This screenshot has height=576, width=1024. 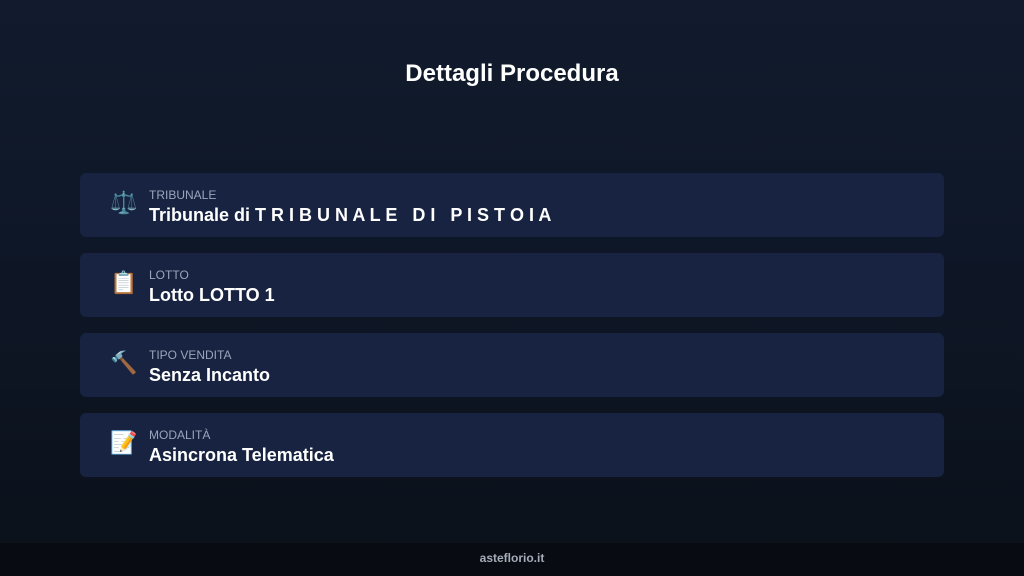 I want to click on detail-card-modalita: 📝 MODALITÀ Asincrona Telematica, so click(x=512, y=445).